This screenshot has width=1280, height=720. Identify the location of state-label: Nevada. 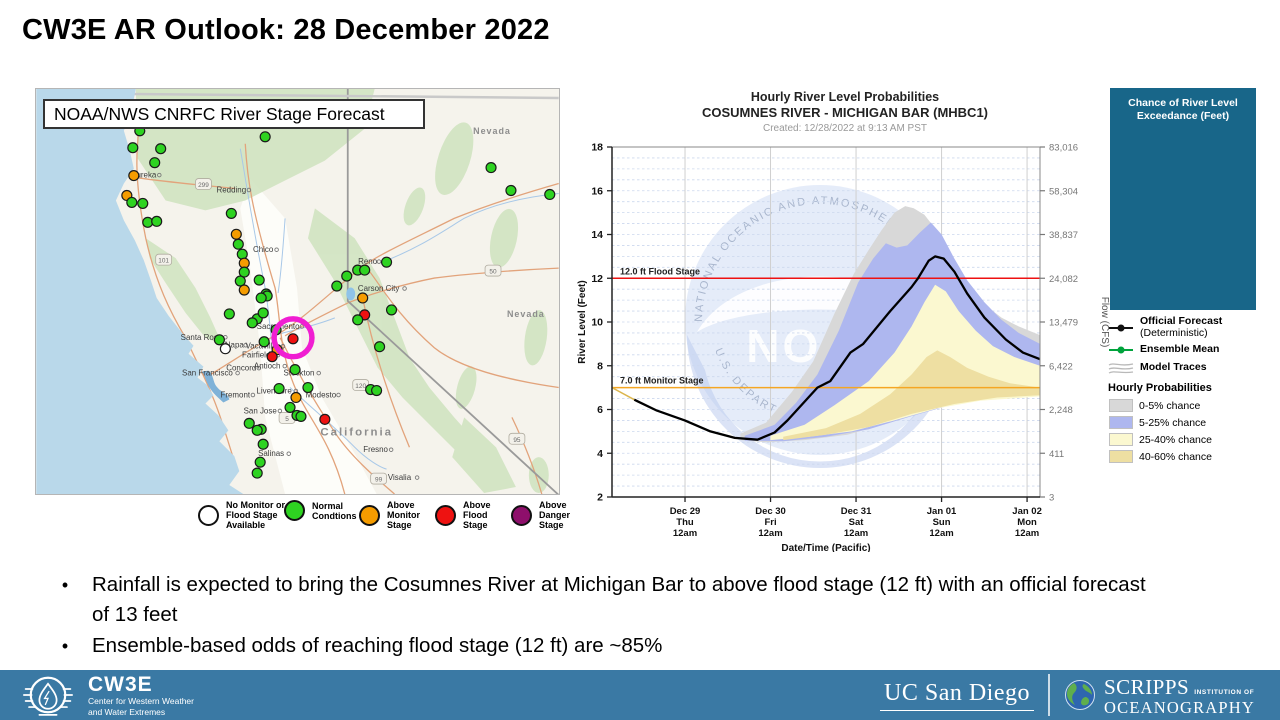
(526, 314).